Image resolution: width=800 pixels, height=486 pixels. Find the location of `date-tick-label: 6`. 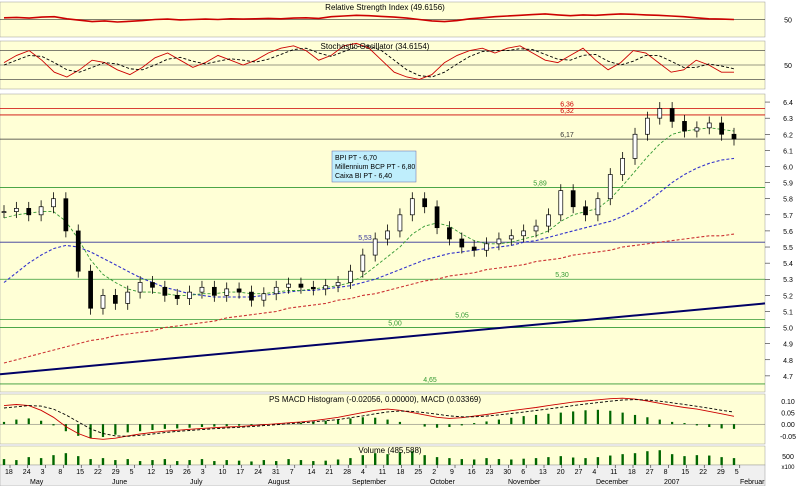

date-tick-label: 6 is located at coordinates (523, 472).